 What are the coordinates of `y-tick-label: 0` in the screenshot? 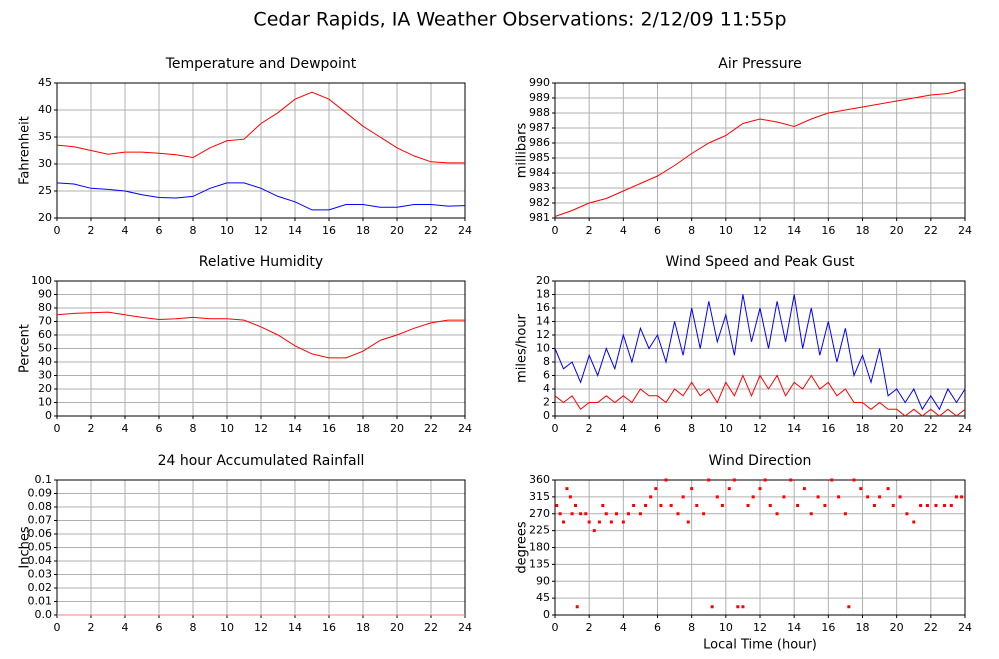 It's located at (546, 415).